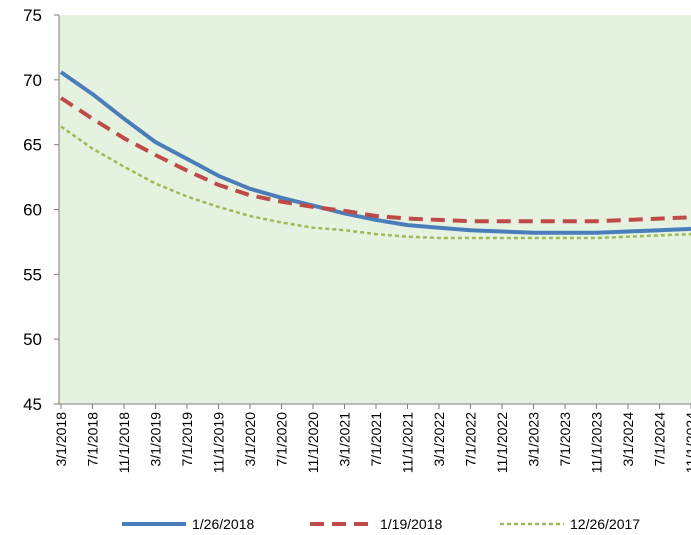 Image resolution: width=691 pixels, height=535 pixels. Describe the element at coordinates (628, 439) in the screenshot. I see `x-tick-label: 3/1/2024` at that location.